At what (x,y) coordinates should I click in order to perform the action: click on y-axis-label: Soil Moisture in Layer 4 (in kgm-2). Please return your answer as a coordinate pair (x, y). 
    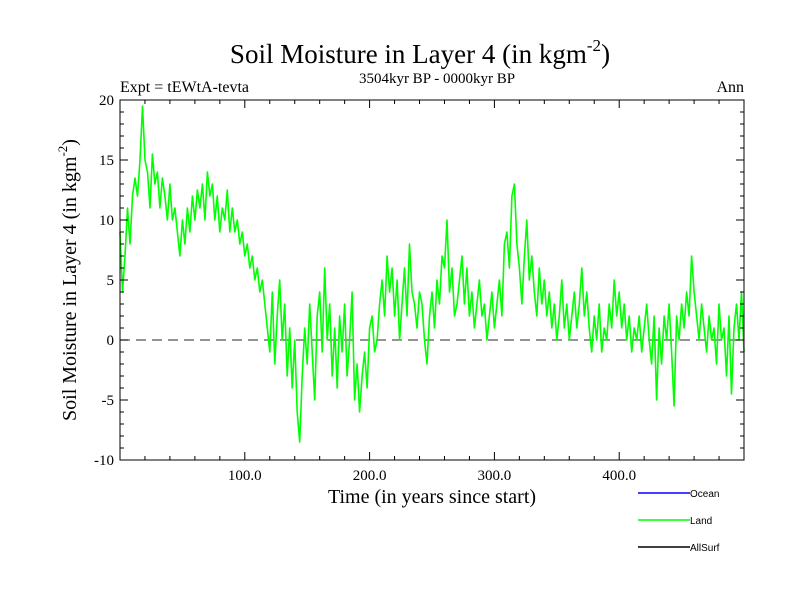
    Looking at the image, I should click on (68, 280).